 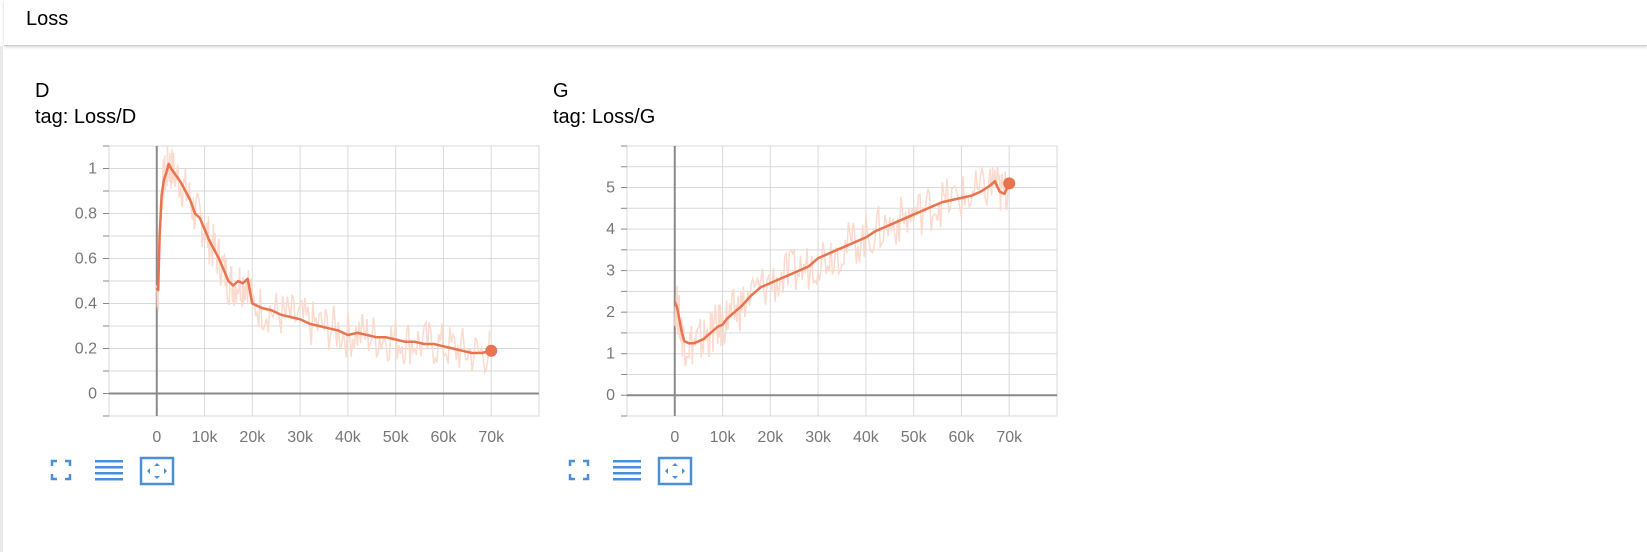 I want to click on card-title: G, so click(x=561, y=91).